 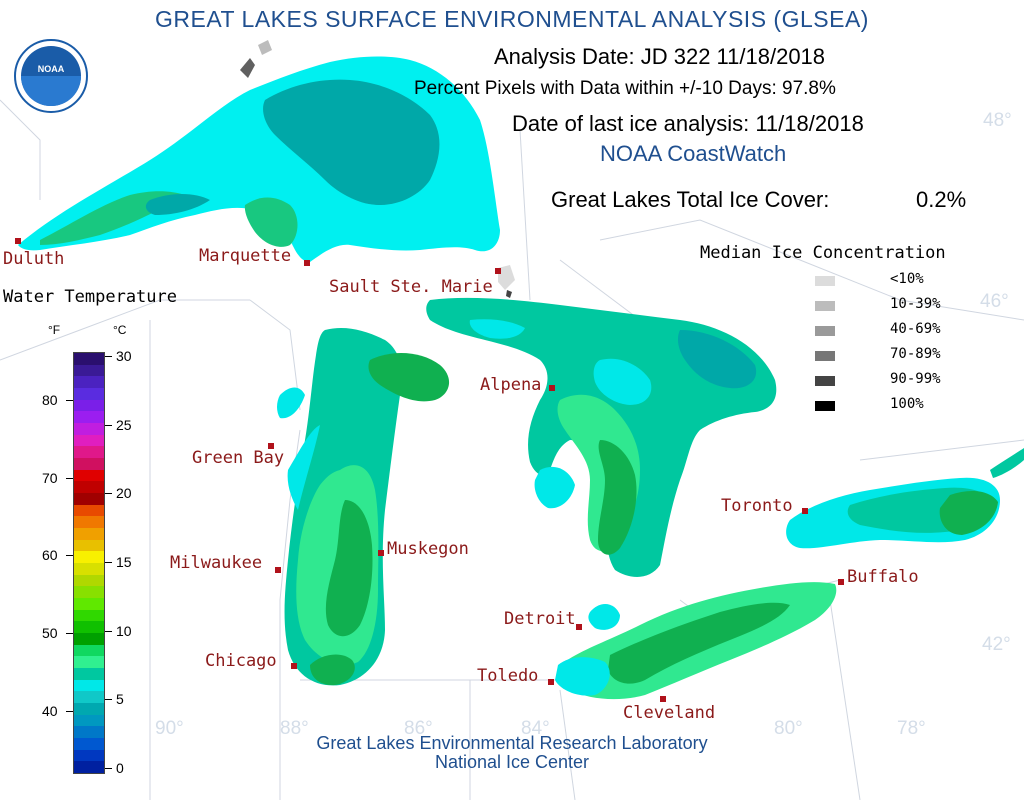 What do you see at coordinates (907, 279) in the screenshot?
I see `ice-legend-label: <10%` at bounding box center [907, 279].